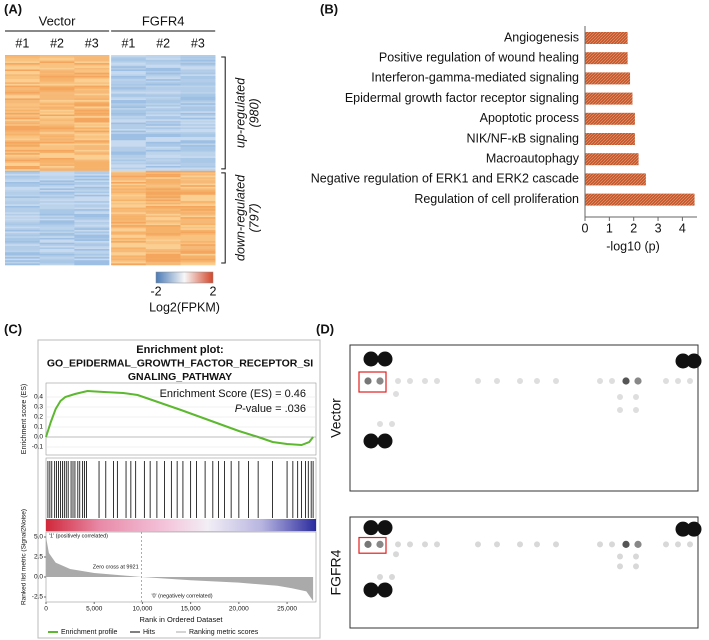 The width and height of the screenshot is (709, 640). Describe the element at coordinates (13, 8) in the screenshot. I see `panel-label: (A)` at that location.